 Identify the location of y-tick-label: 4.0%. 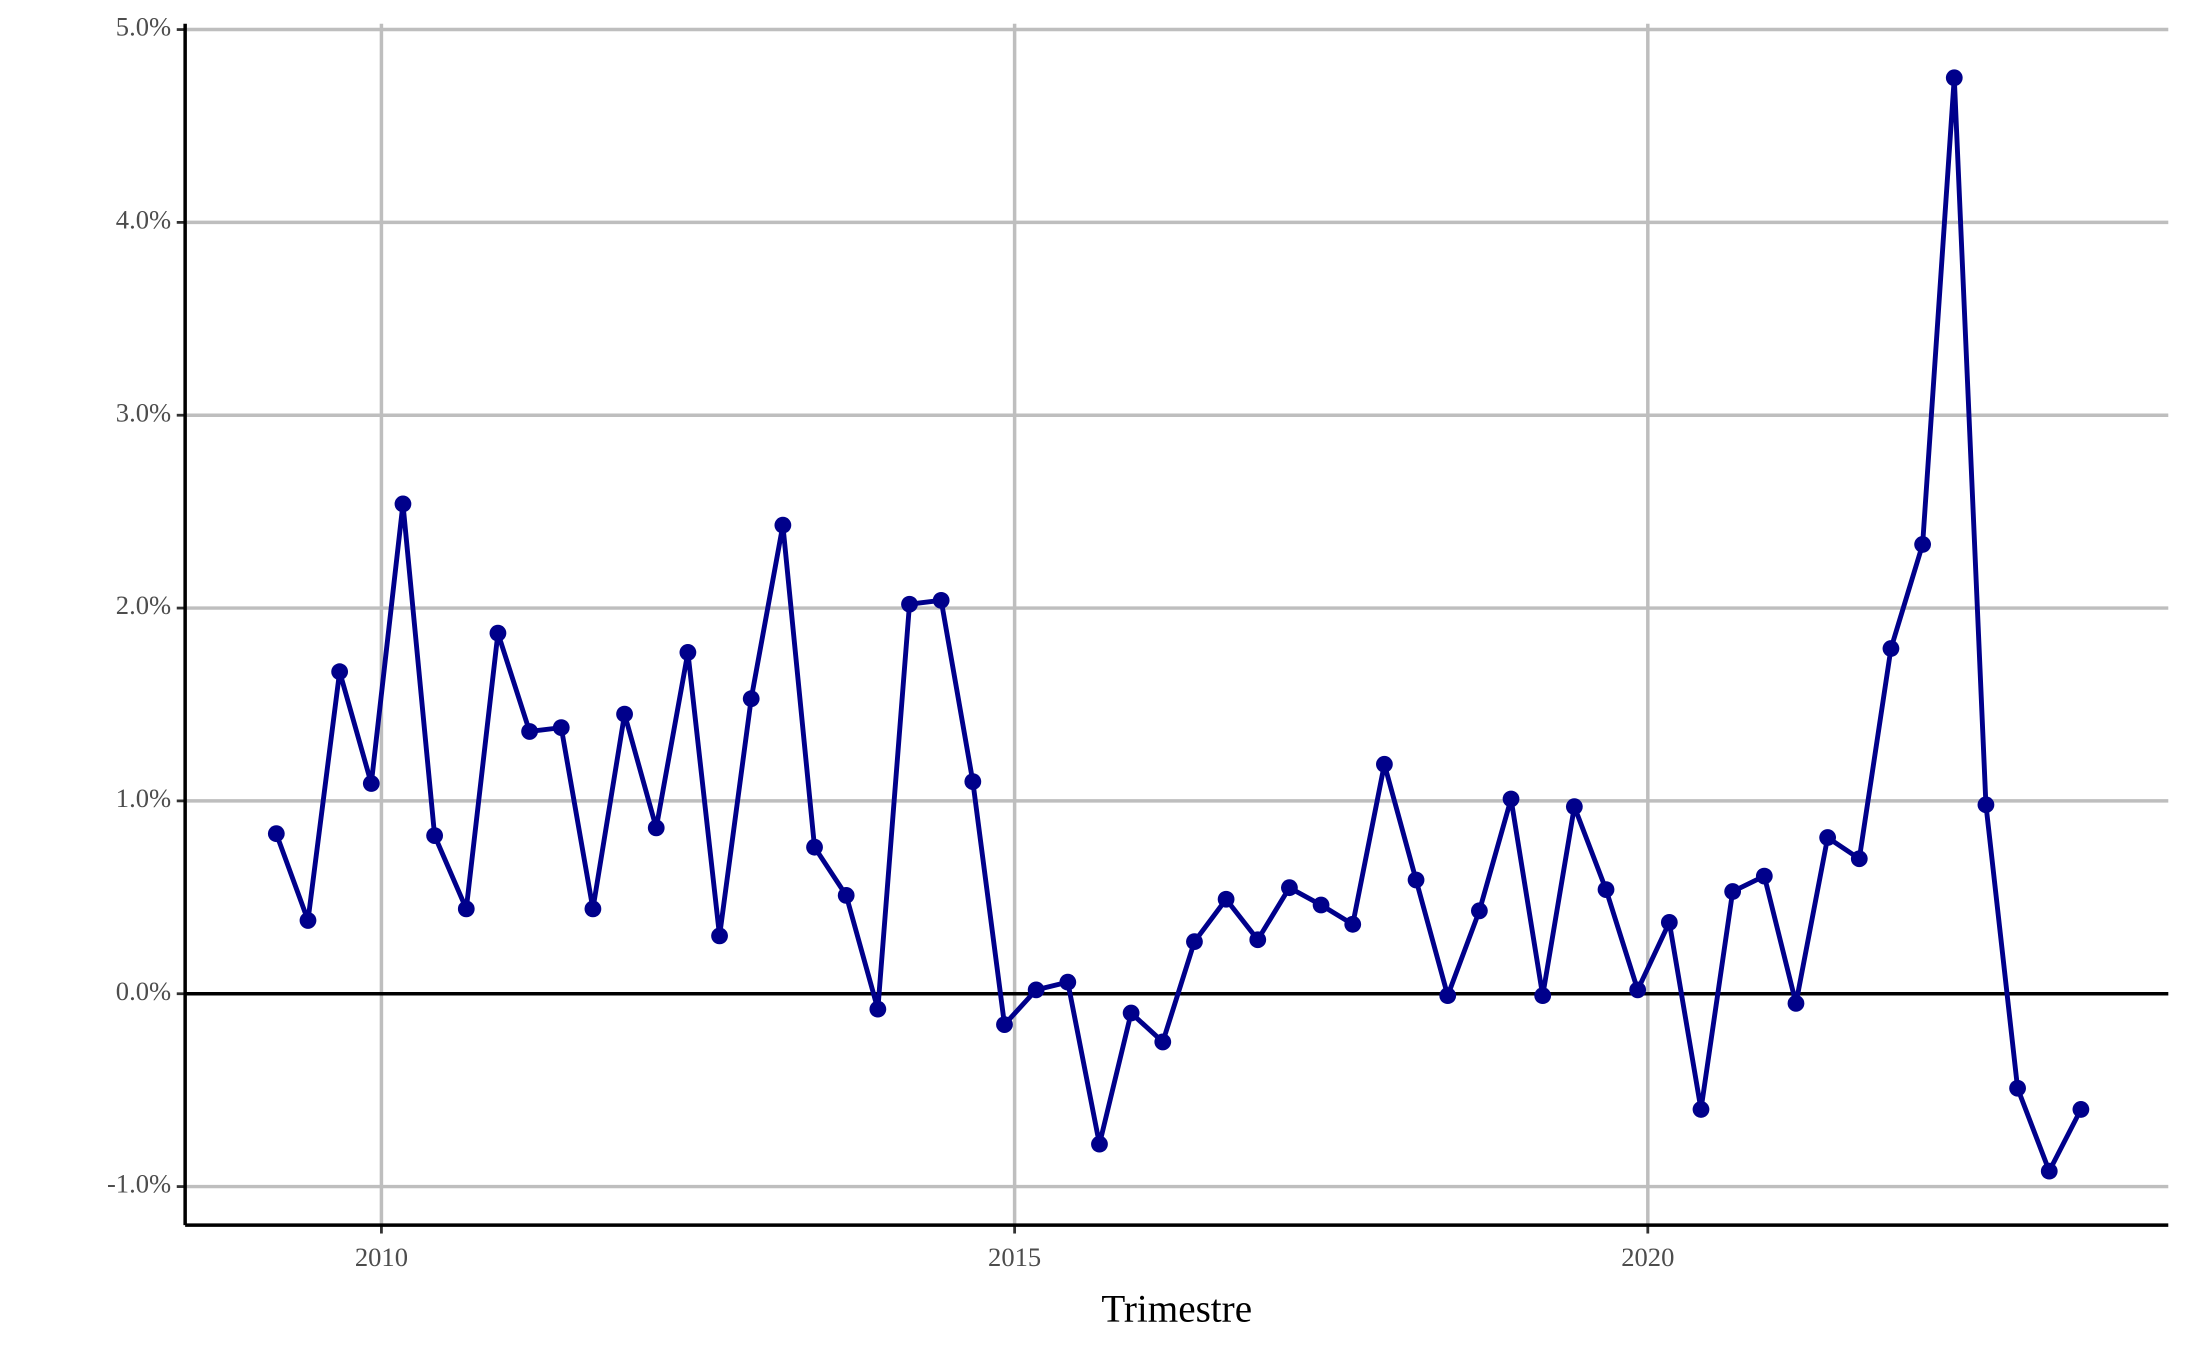
(143, 219).